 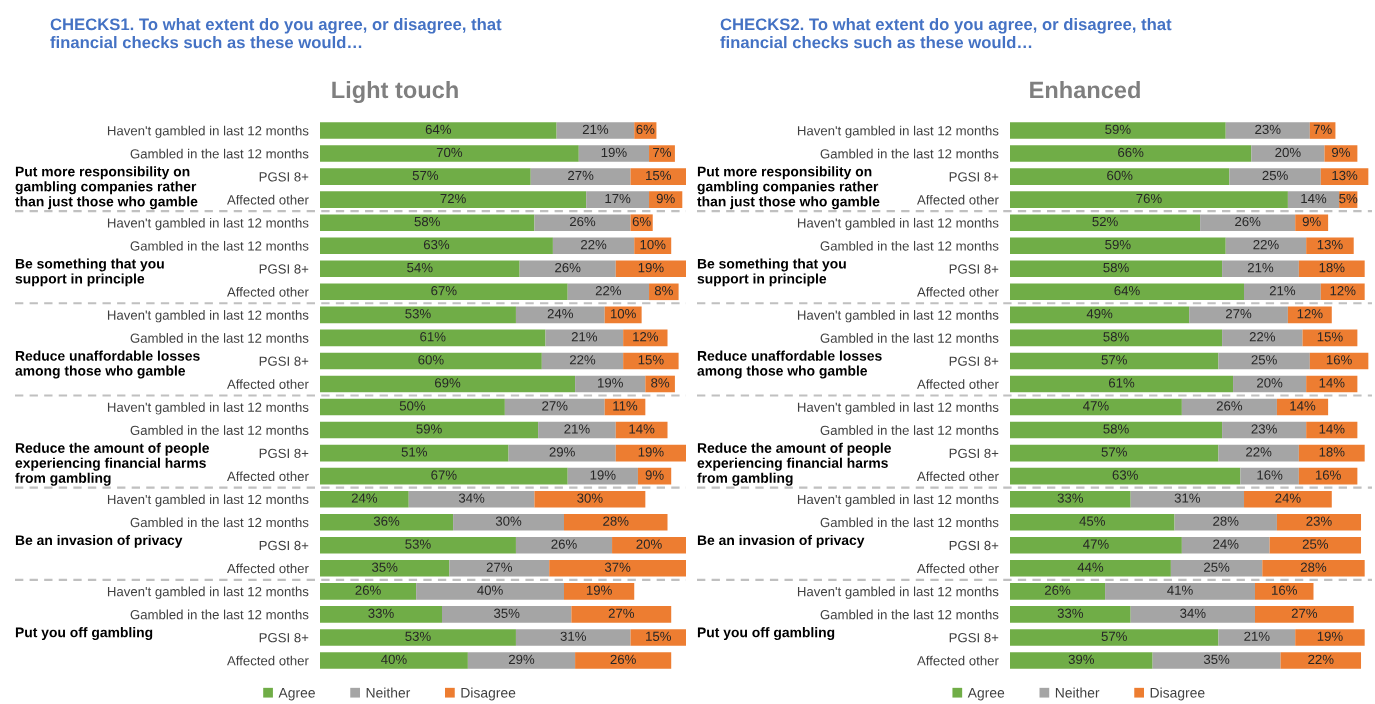 What do you see at coordinates (1275, 175) in the screenshot?
I see `data-label: 25%` at bounding box center [1275, 175].